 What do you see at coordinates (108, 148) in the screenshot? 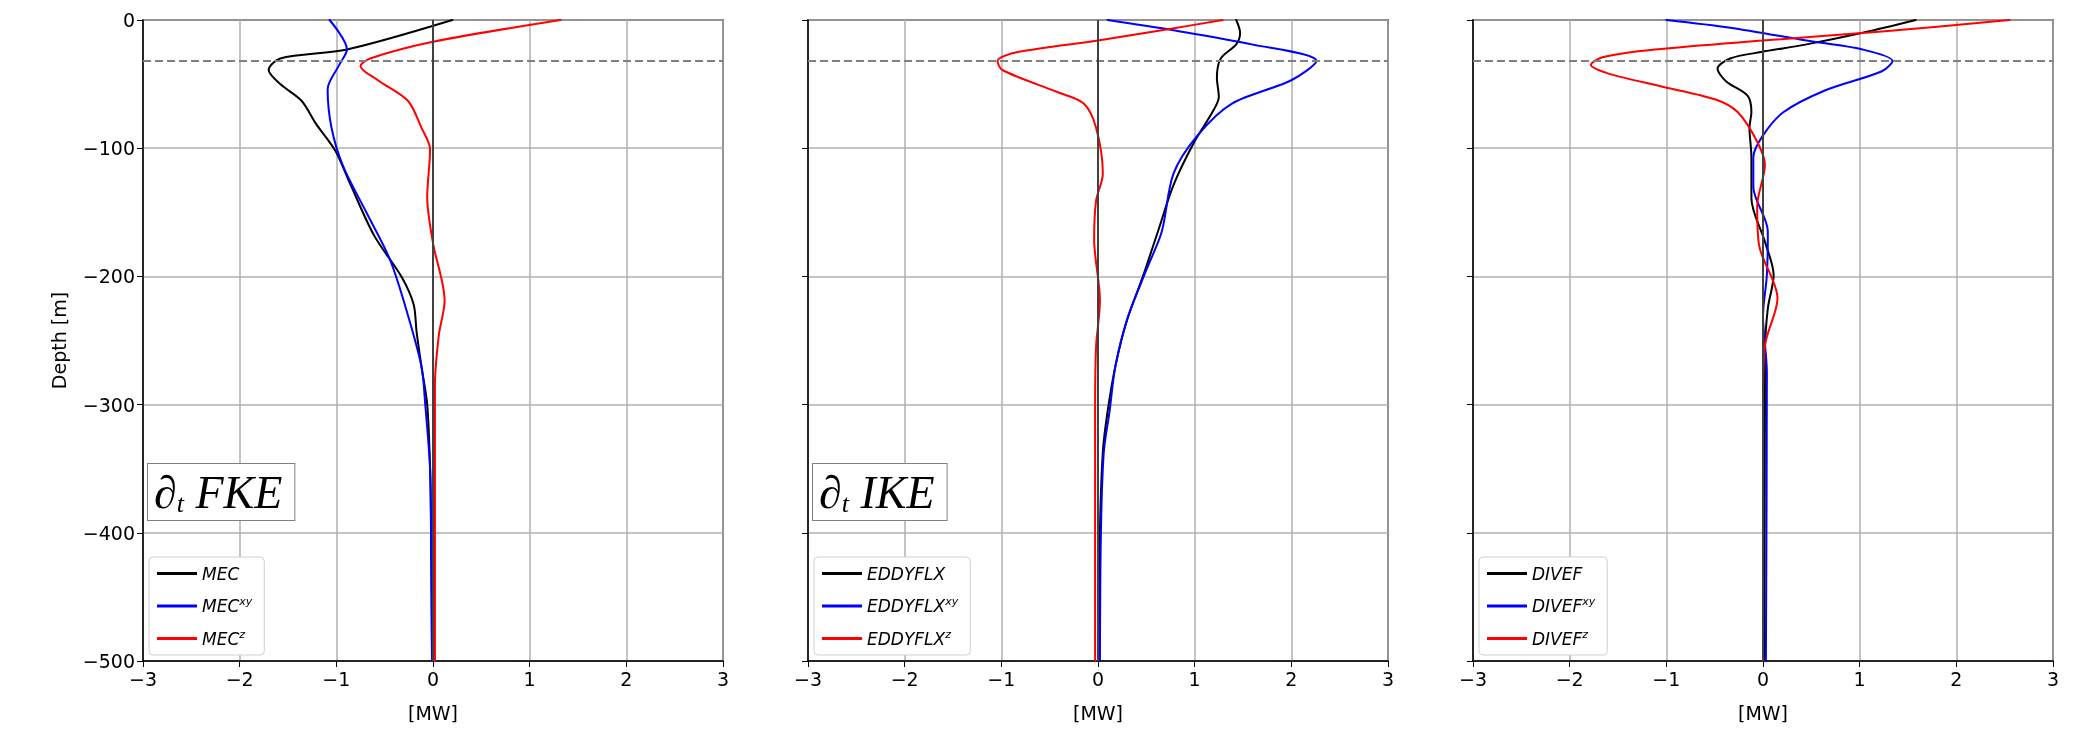
I see `y-tick-label: −100` at bounding box center [108, 148].